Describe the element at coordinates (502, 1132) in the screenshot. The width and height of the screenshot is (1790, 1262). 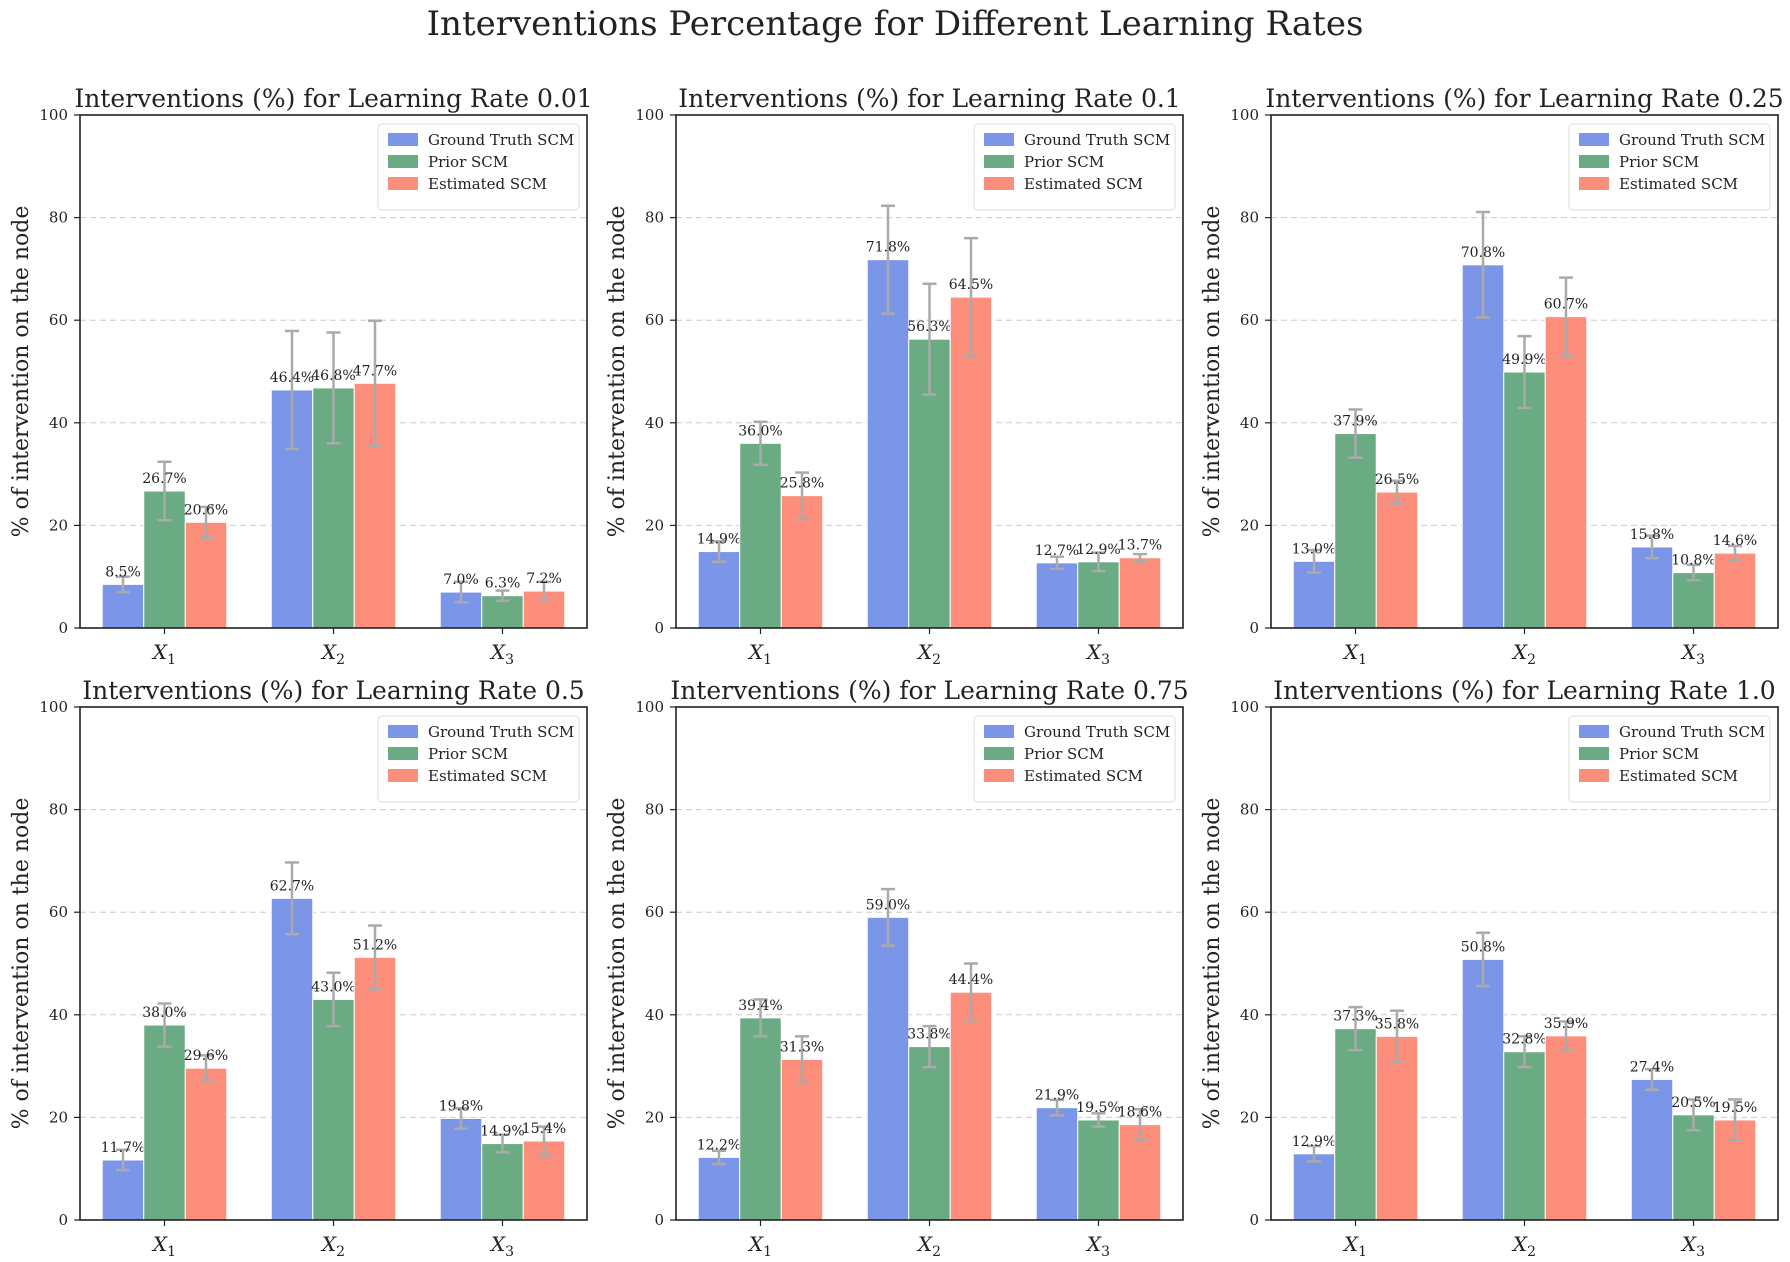
I see `value-label: 14.9%` at that location.